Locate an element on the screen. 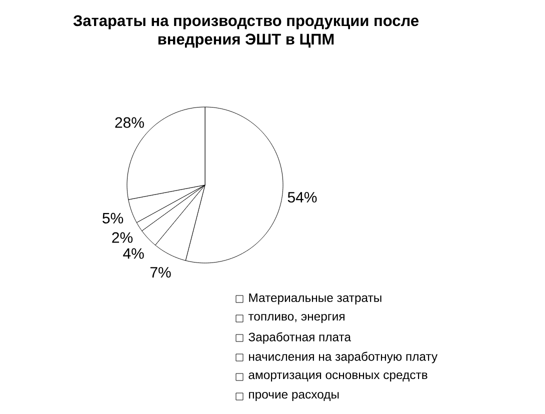  legend-label: Материальные затраты is located at coordinates (315, 299).